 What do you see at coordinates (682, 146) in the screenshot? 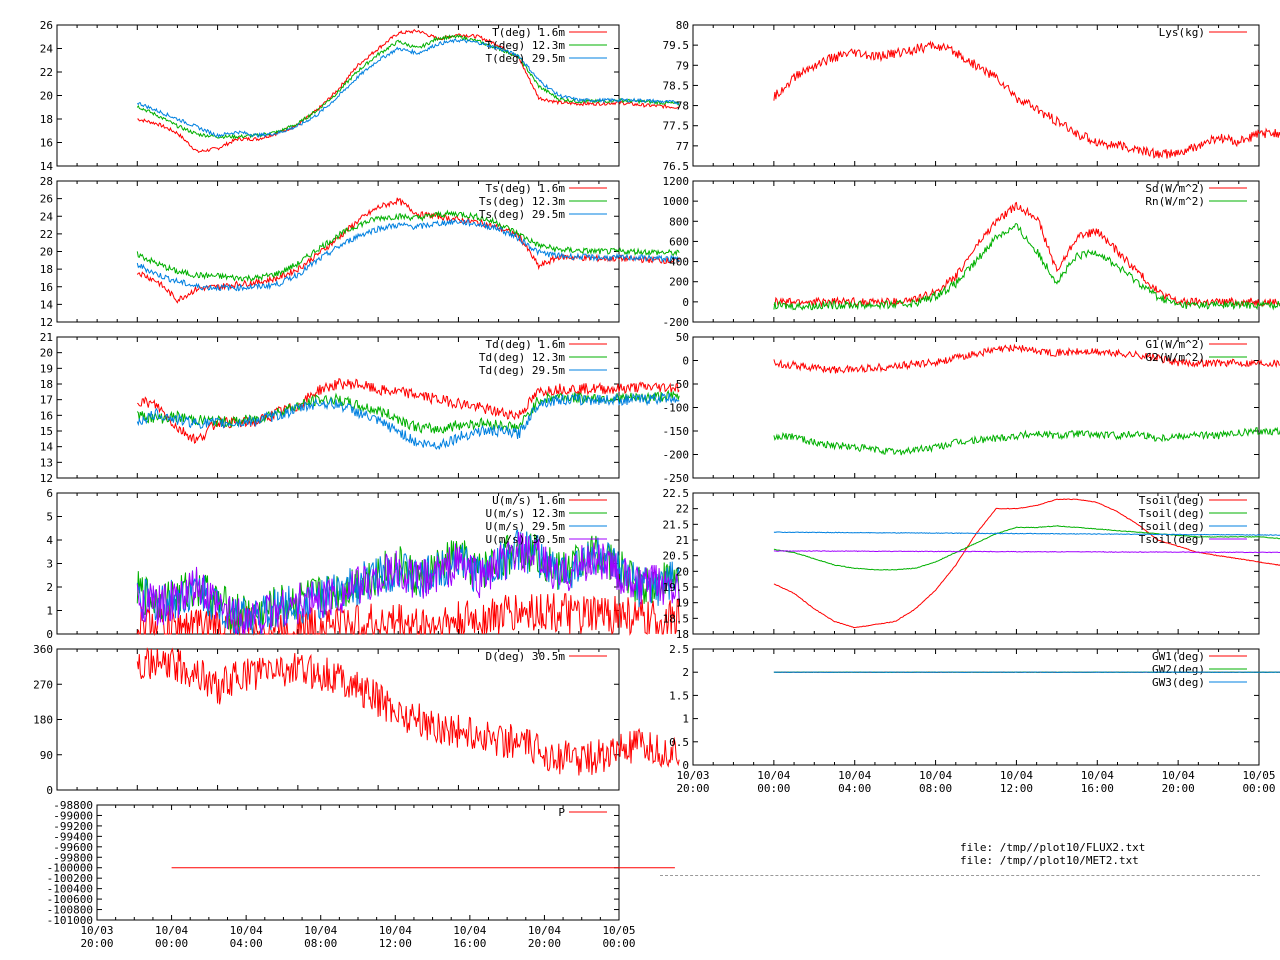
I see `y-tick-label: 77` at bounding box center [682, 146].